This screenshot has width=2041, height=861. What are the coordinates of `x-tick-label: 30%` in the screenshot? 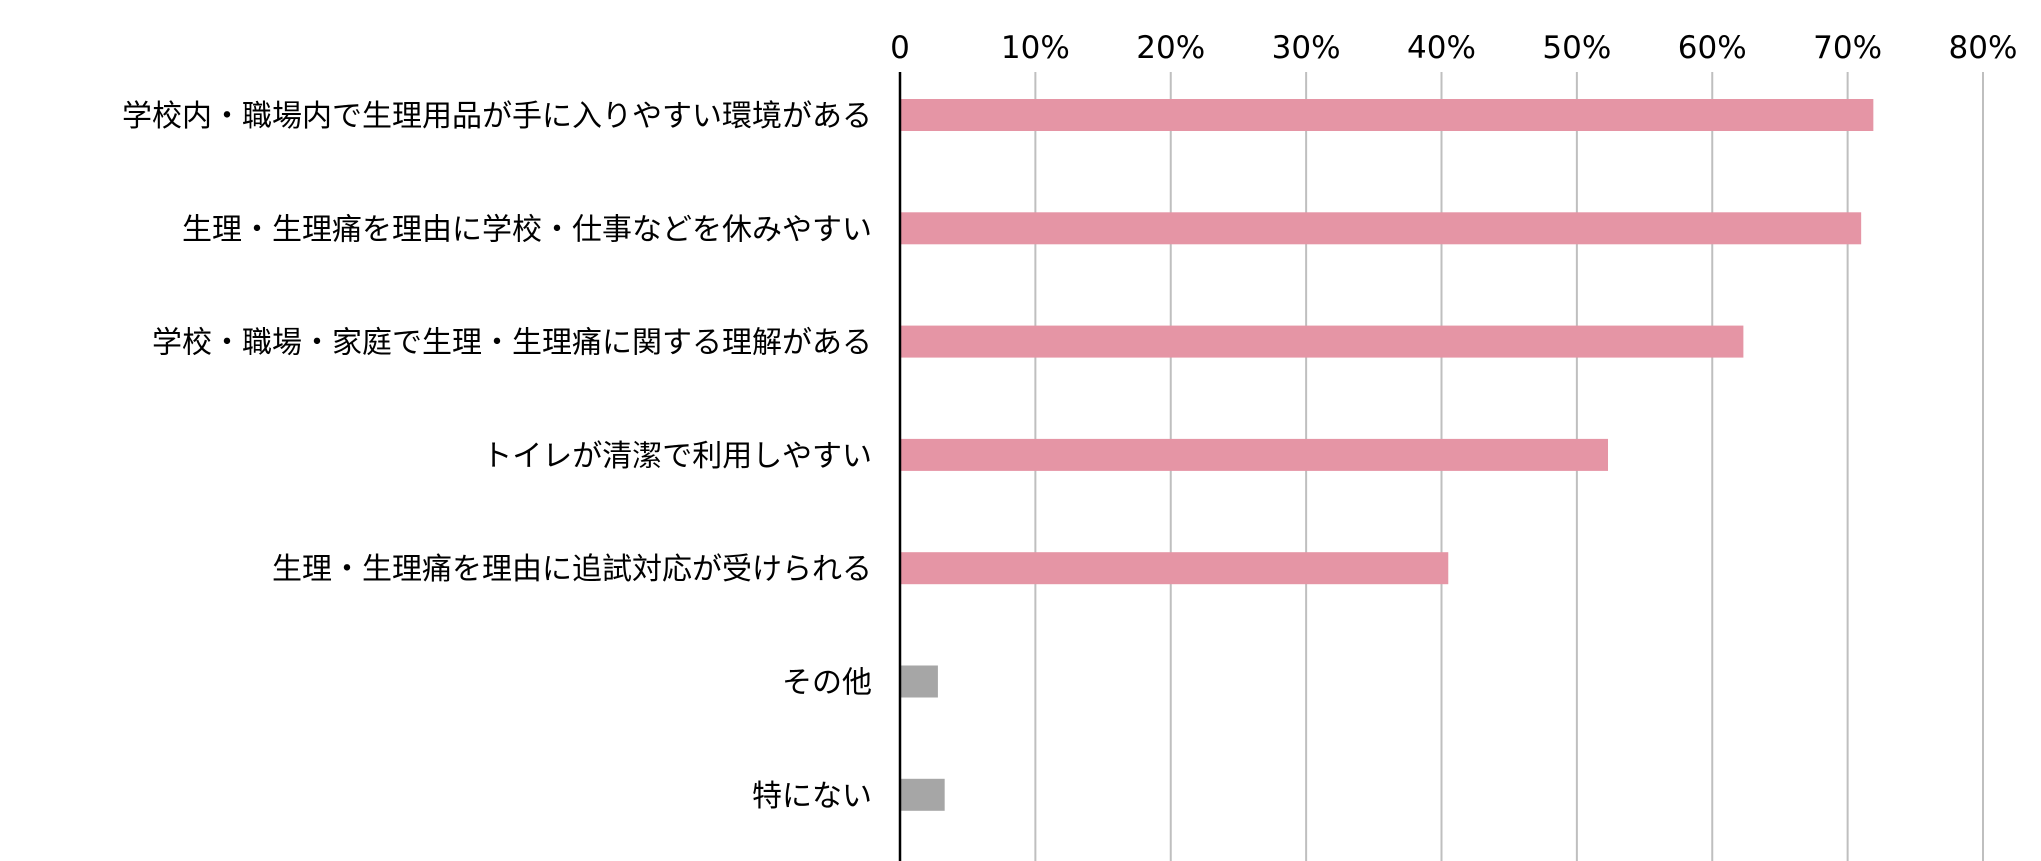 It's located at (1306, 48).